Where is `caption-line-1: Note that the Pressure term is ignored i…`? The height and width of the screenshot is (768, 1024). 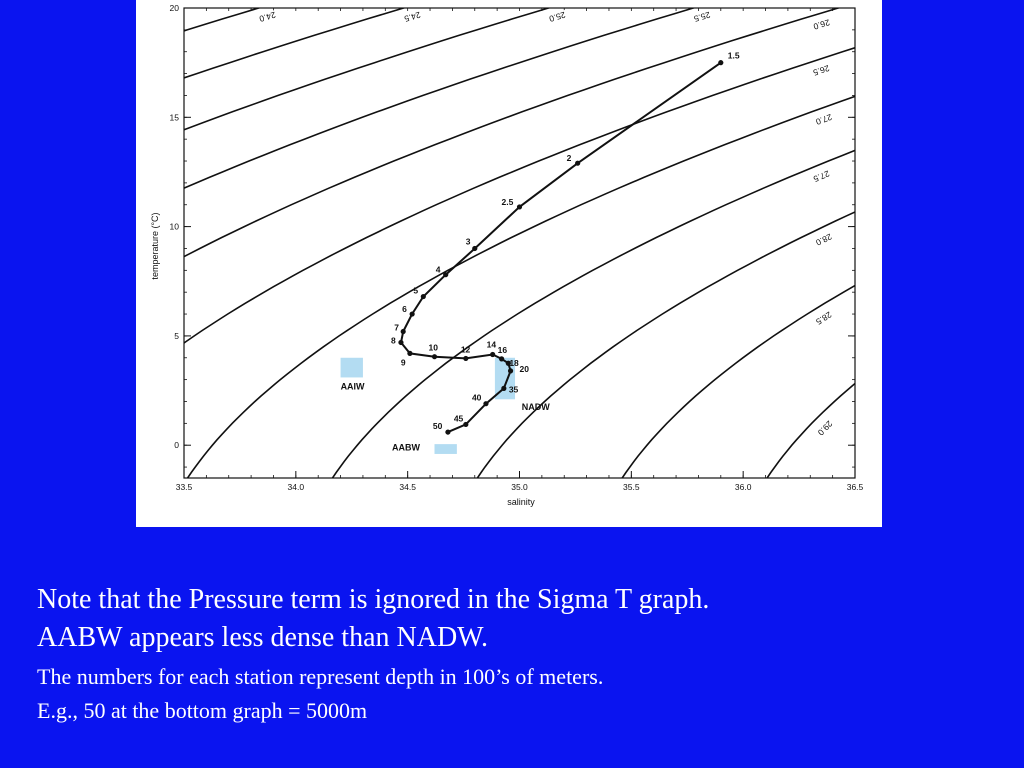
caption-line-1: Note that the Pressure term is ignored i… is located at coordinates (373, 599).